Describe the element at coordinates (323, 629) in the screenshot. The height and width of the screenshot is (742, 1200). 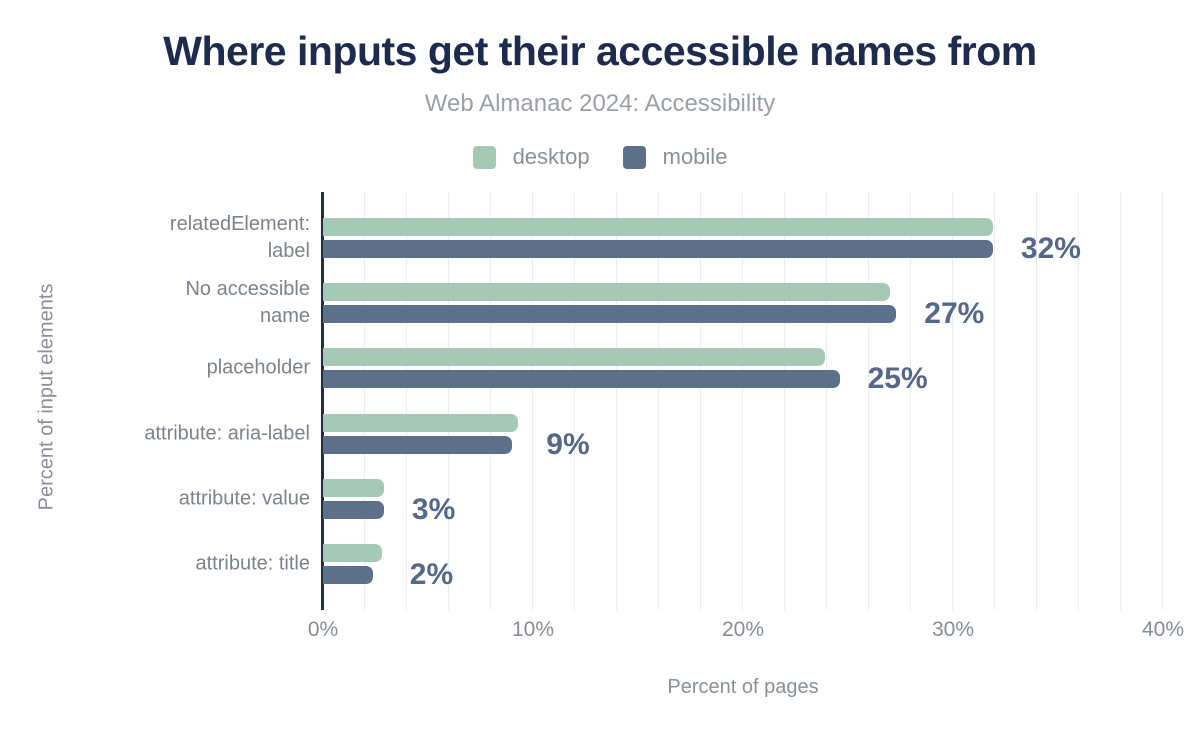
I see `x-tick-label: 0%` at that location.